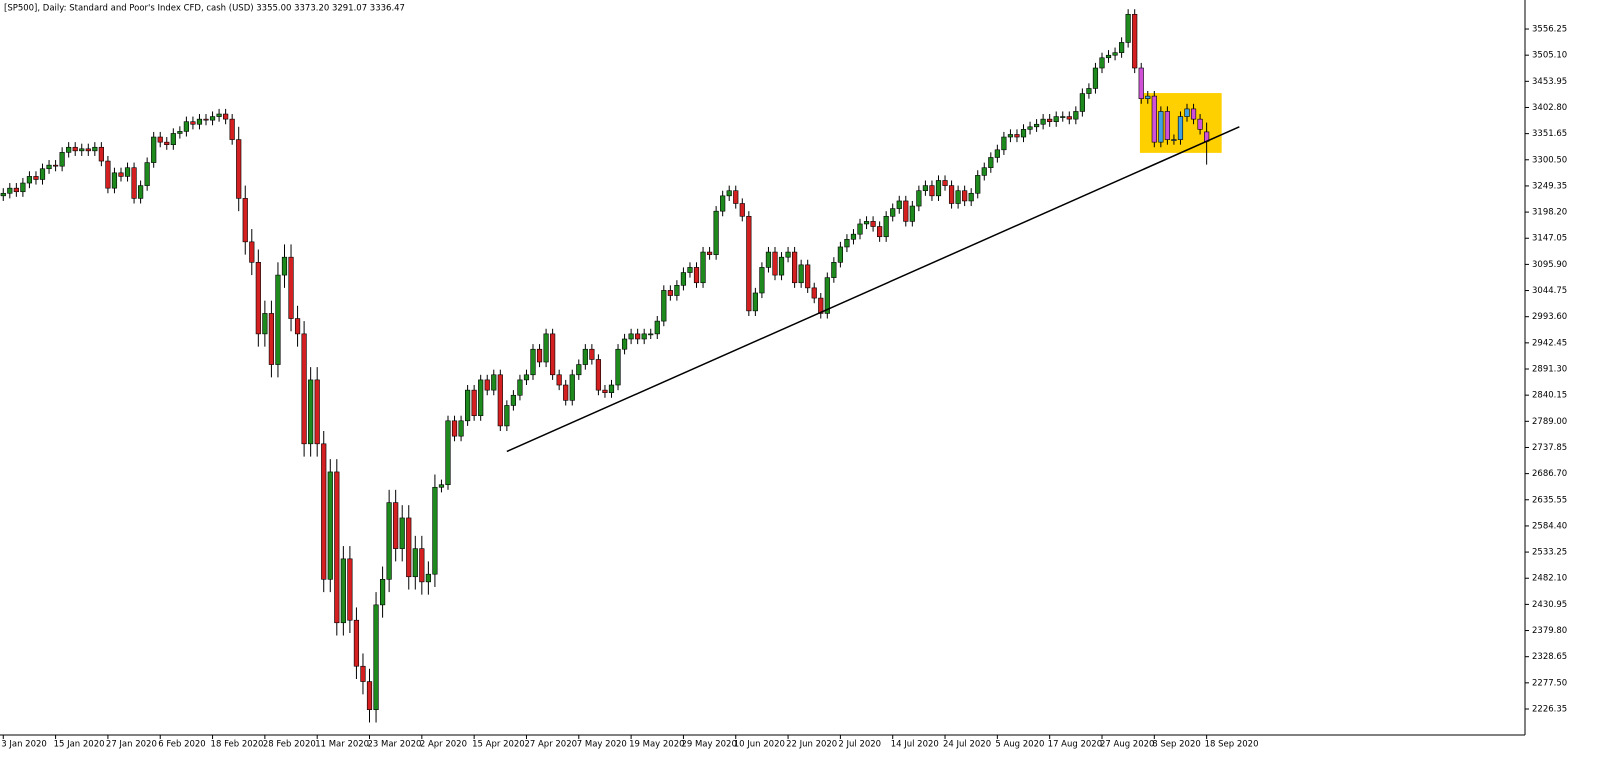 The image size is (1600, 767). Describe the element at coordinates (1549, 526) in the screenshot. I see `y-tick-label: 2584.40` at that location.